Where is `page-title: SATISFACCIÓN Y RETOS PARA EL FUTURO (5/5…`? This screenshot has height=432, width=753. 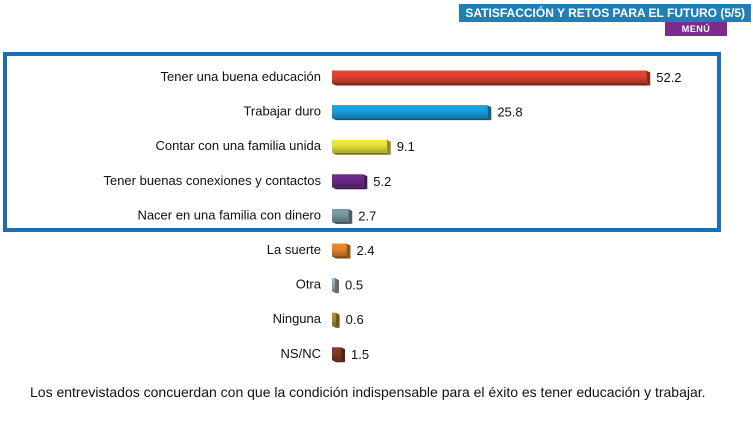
page-title: SATISFACCIÓN Y RETOS PARA EL FUTURO (5/5… is located at coordinates (605, 13).